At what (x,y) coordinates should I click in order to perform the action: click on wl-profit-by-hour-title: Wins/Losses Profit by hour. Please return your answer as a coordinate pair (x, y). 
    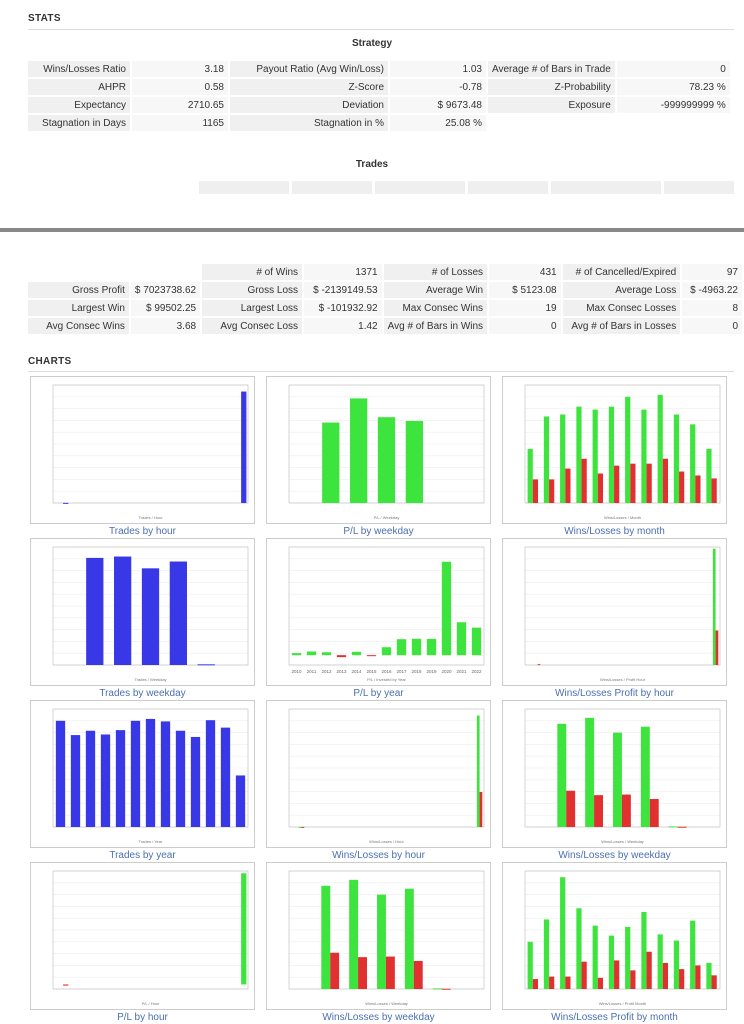
    Looking at the image, I should click on (614, 693).